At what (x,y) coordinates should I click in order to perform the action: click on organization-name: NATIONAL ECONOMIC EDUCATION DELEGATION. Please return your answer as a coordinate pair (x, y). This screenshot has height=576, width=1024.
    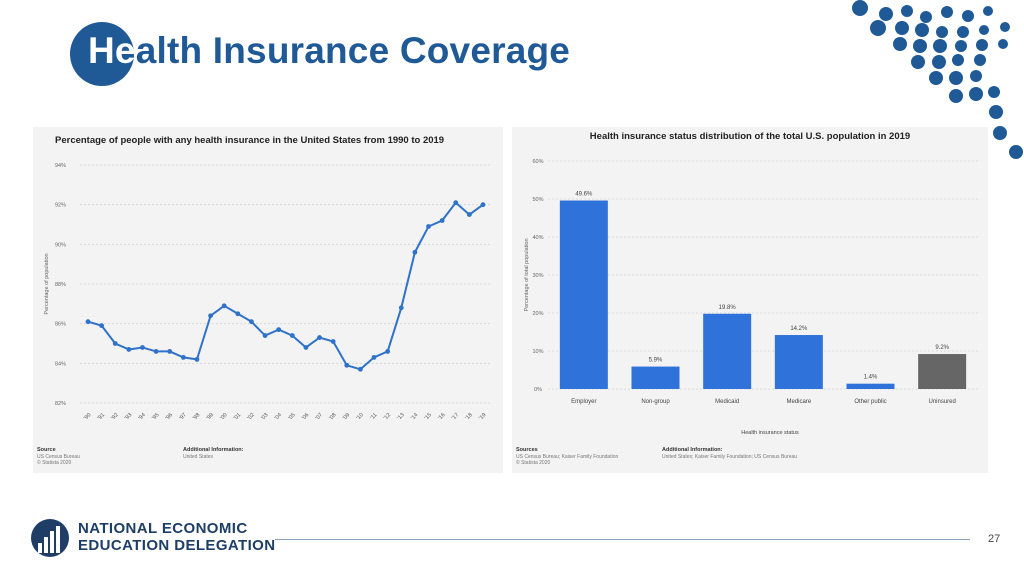
    Looking at the image, I should click on (176, 537).